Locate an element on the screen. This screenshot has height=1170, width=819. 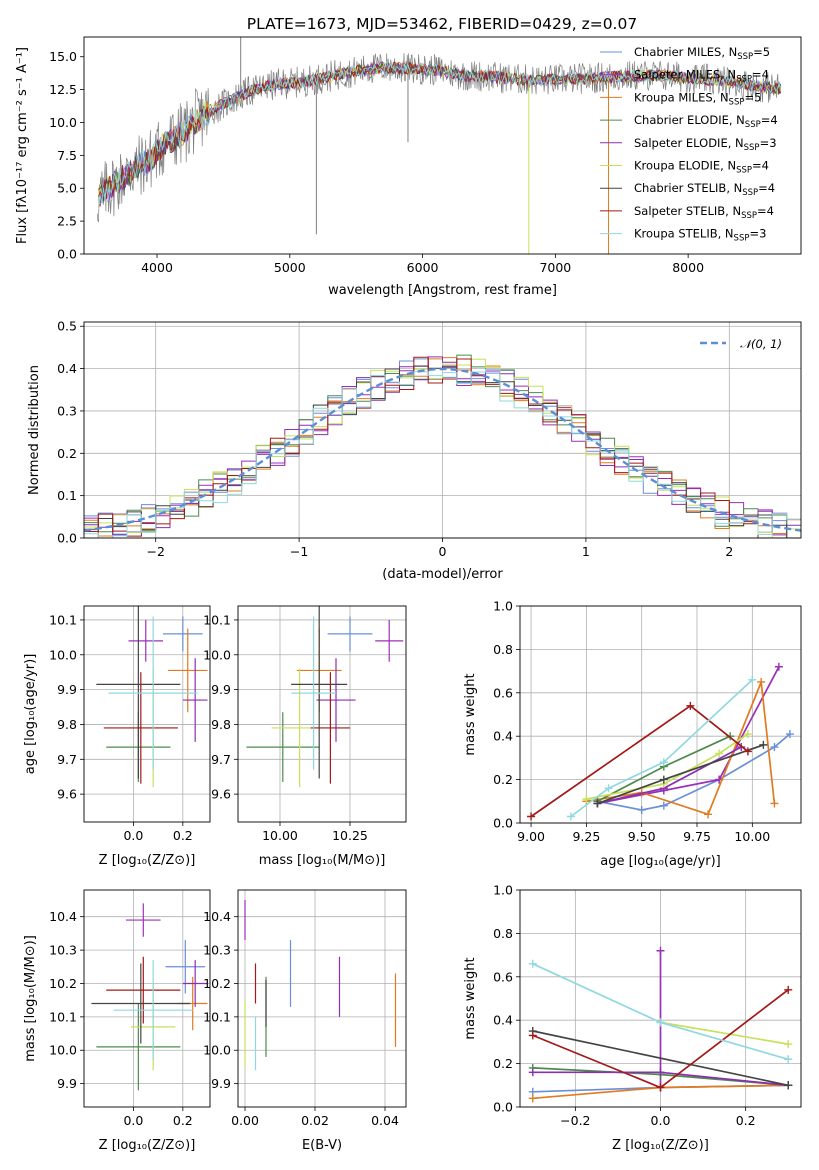
legend-entry: 𝒩(0, 1) is located at coordinates (761, 344).